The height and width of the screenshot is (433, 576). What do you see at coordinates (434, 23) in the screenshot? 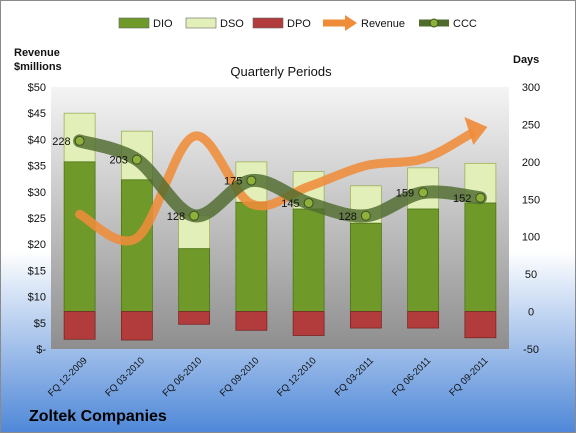
I see `legend-marker` at bounding box center [434, 23].